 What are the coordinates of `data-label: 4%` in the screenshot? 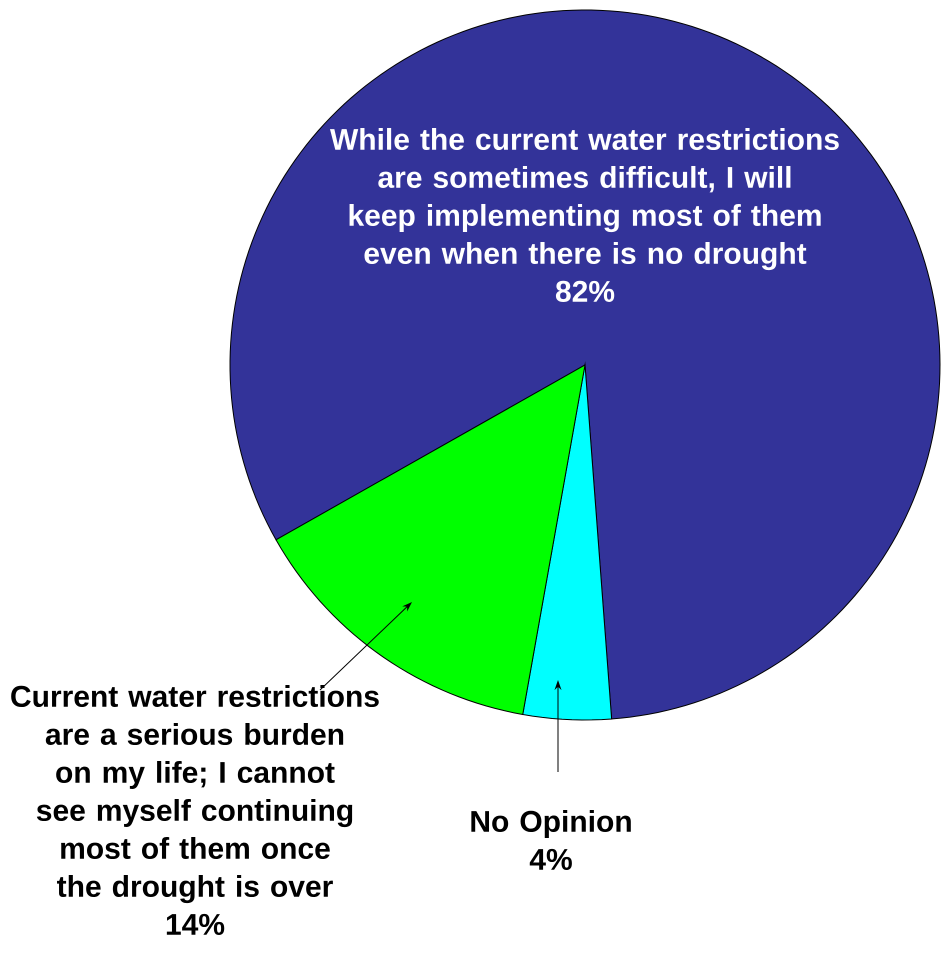 It's located at (551, 859).